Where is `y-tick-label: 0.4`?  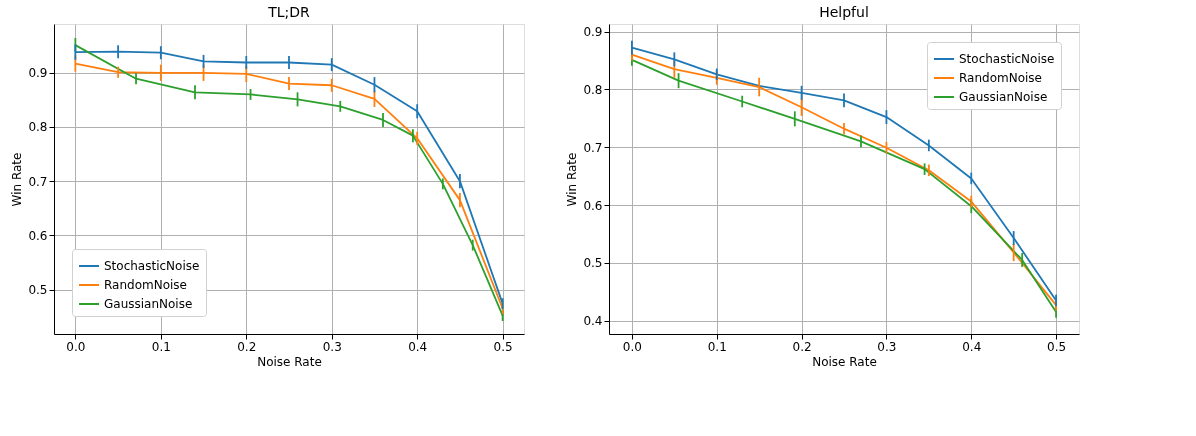 y-tick-label: 0.4 is located at coordinates (593, 321).